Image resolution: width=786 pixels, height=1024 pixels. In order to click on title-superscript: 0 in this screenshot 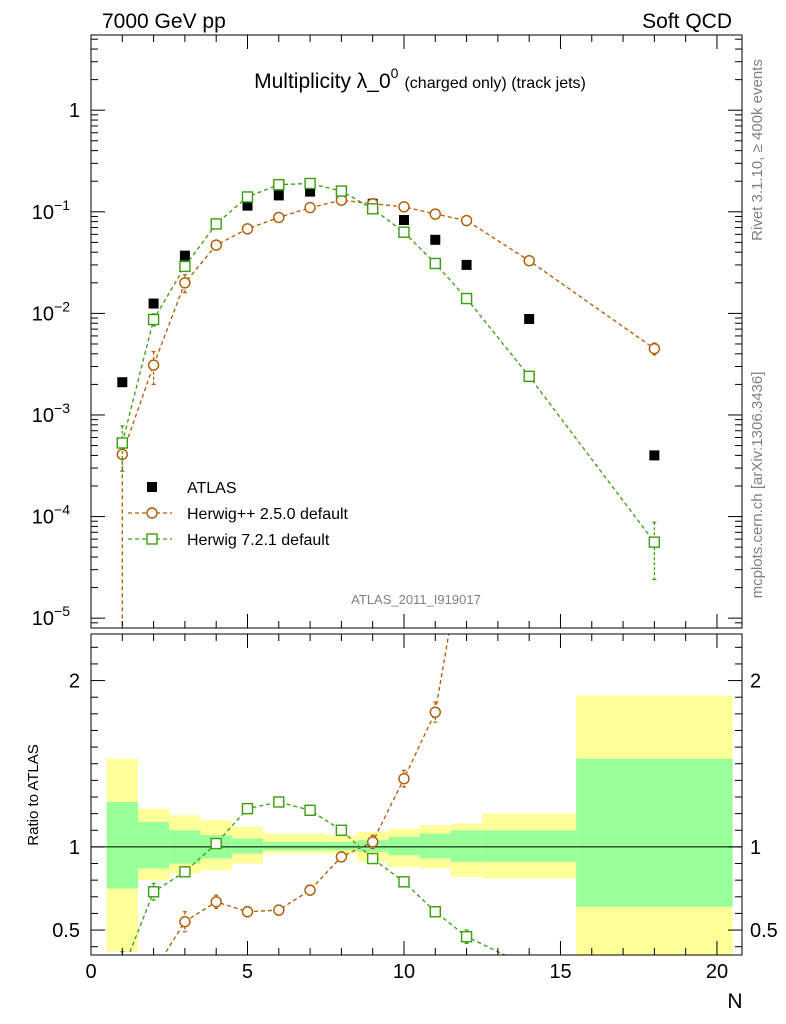, I will do `click(395, 73)`.